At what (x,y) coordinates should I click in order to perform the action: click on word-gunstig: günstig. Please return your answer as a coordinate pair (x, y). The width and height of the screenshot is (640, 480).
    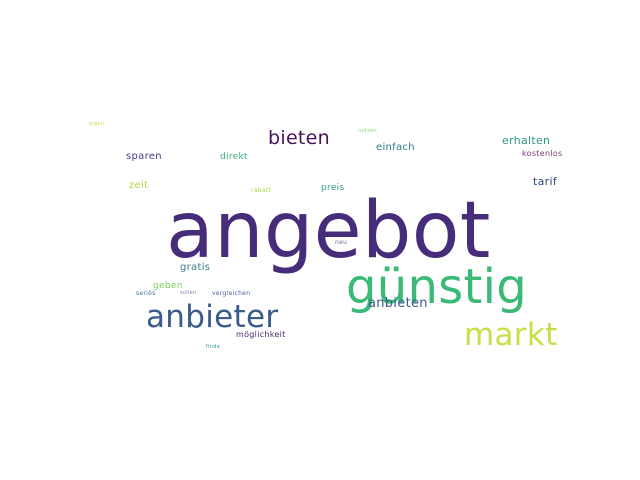
    Looking at the image, I should click on (437, 287).